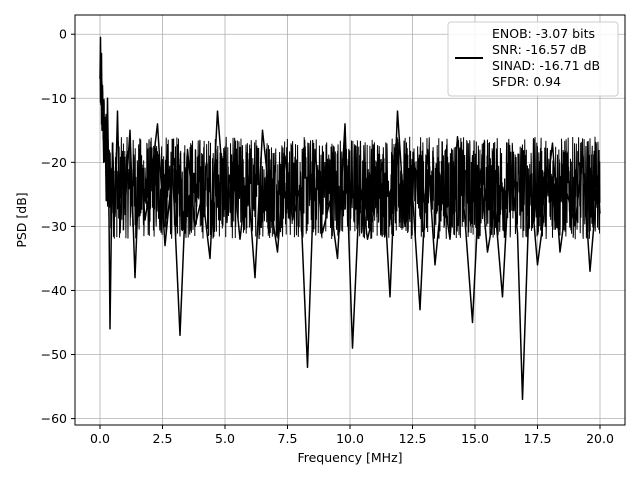 The width and height of the screenshot is (640, 484). What do you see at coordinates (225, 438) in the screenshot?
I see `x-tick-label: 5.0` at bounding box center [225, 438].